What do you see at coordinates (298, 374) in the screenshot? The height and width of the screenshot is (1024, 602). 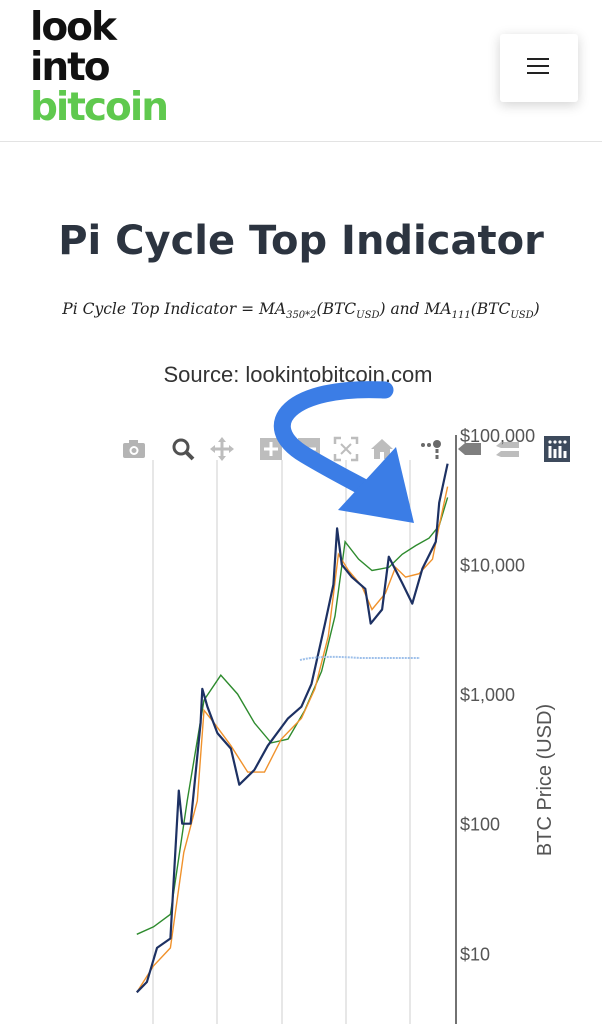 I see `source-text: Source: lookintobitcoin.com` at bounding box center [298, 374].